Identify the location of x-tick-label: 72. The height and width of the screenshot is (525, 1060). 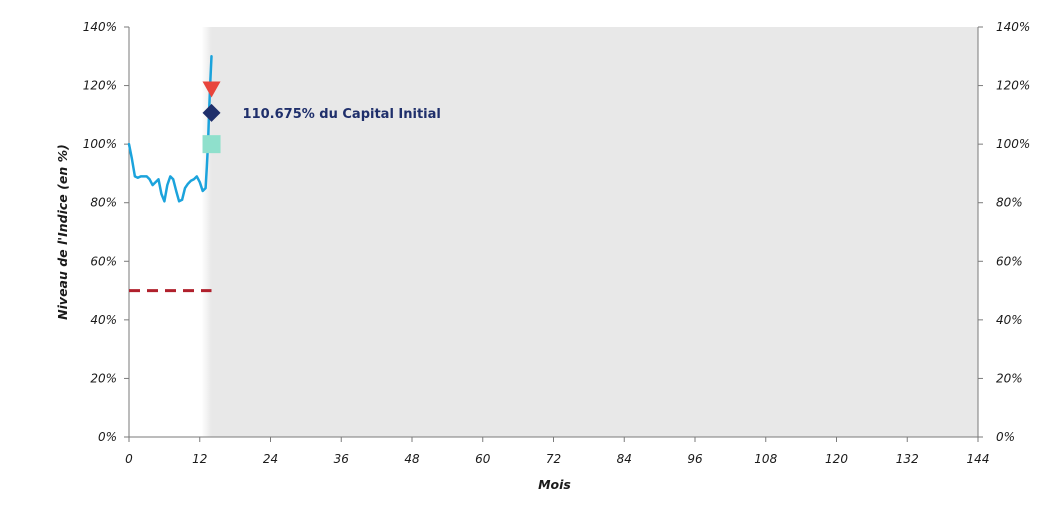
(553, 459).